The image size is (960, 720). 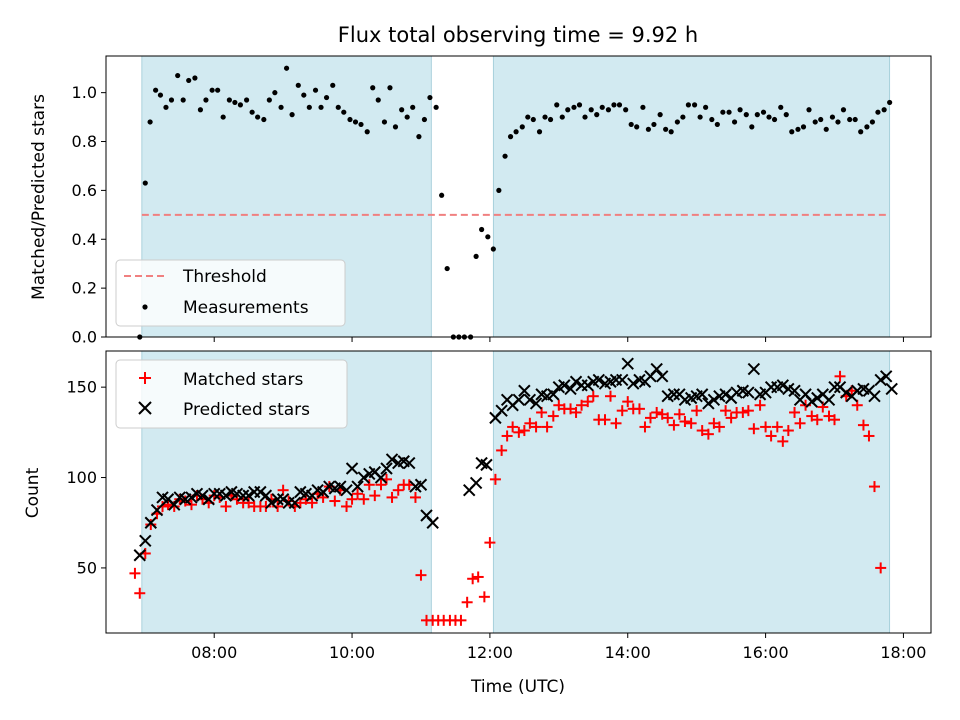 I want to click on legend-predicted-swatch, so click(x=145, y=408).